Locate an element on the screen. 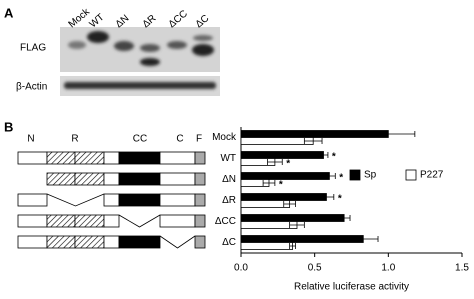  domain-label: C is located at coordinates (179, 139).